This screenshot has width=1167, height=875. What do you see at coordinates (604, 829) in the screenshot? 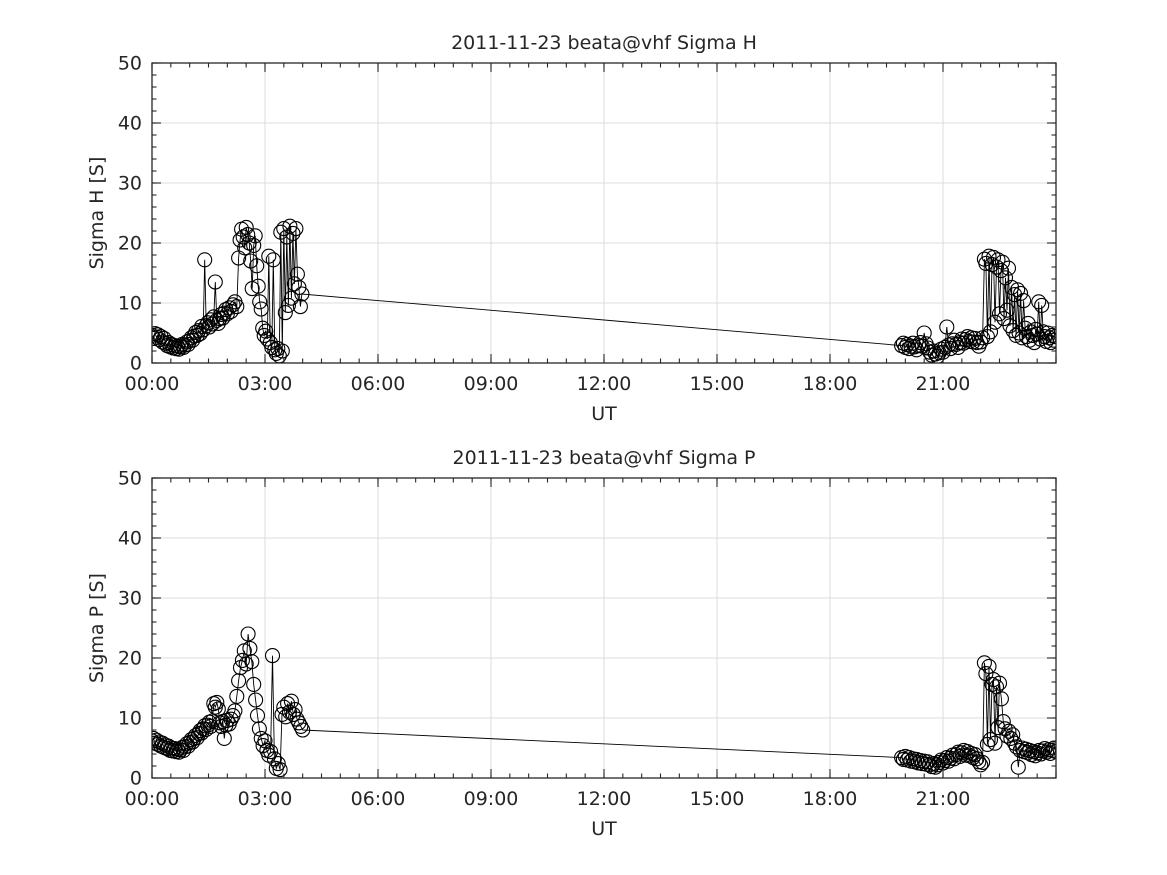
I see `x-axis-label-sigma-p: UT` at bounding box center [604, 829].